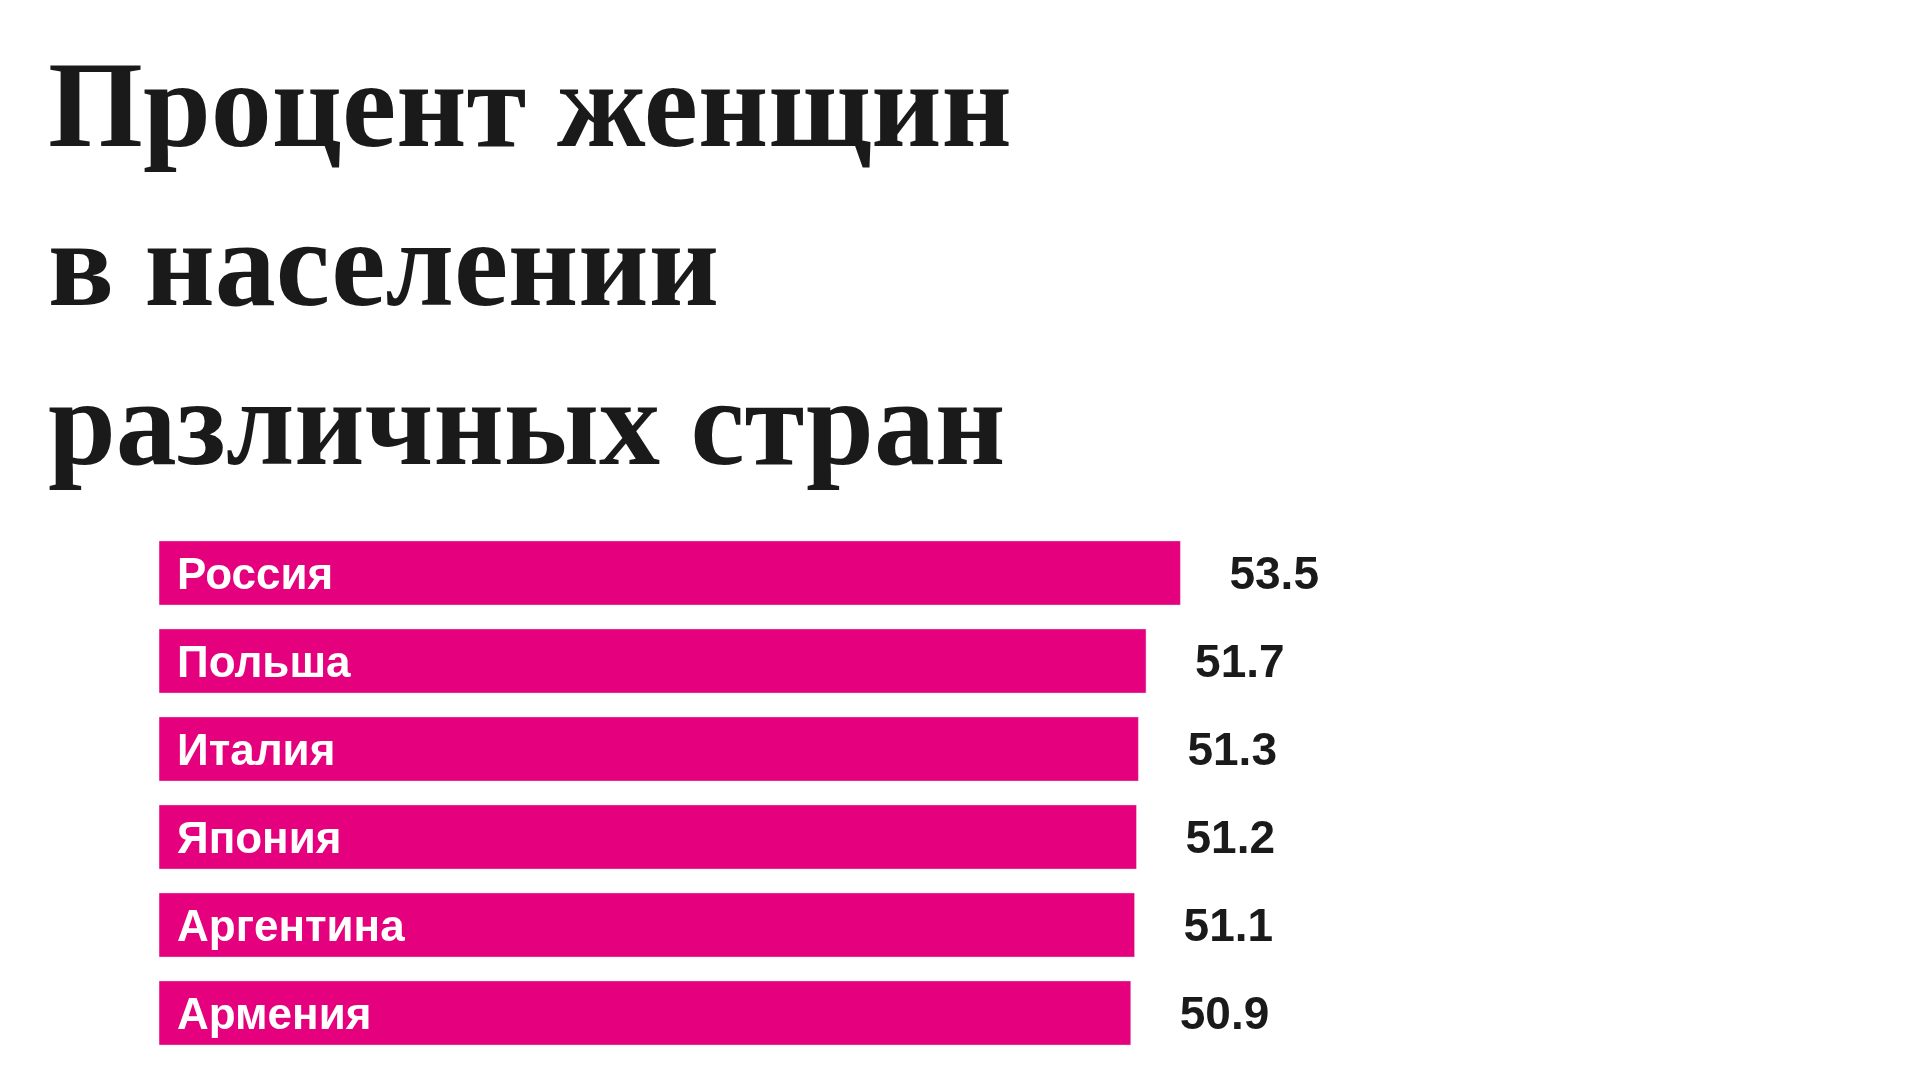 The image size is (1920, 1084). What do you see at coordinates (259, 837) in the screenshot?
I see `y-tick-label: Япония` at bounding box center [259, 837].